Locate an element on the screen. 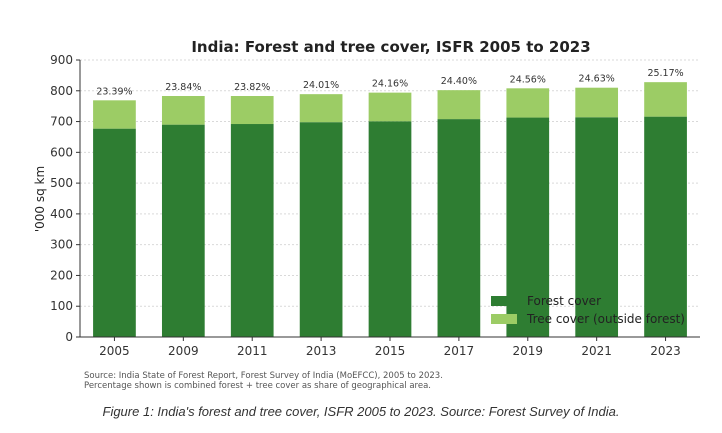 The width and height of the screenshot is (722, 433). y-tick-label: 600 is located at coordinates (61, 152).